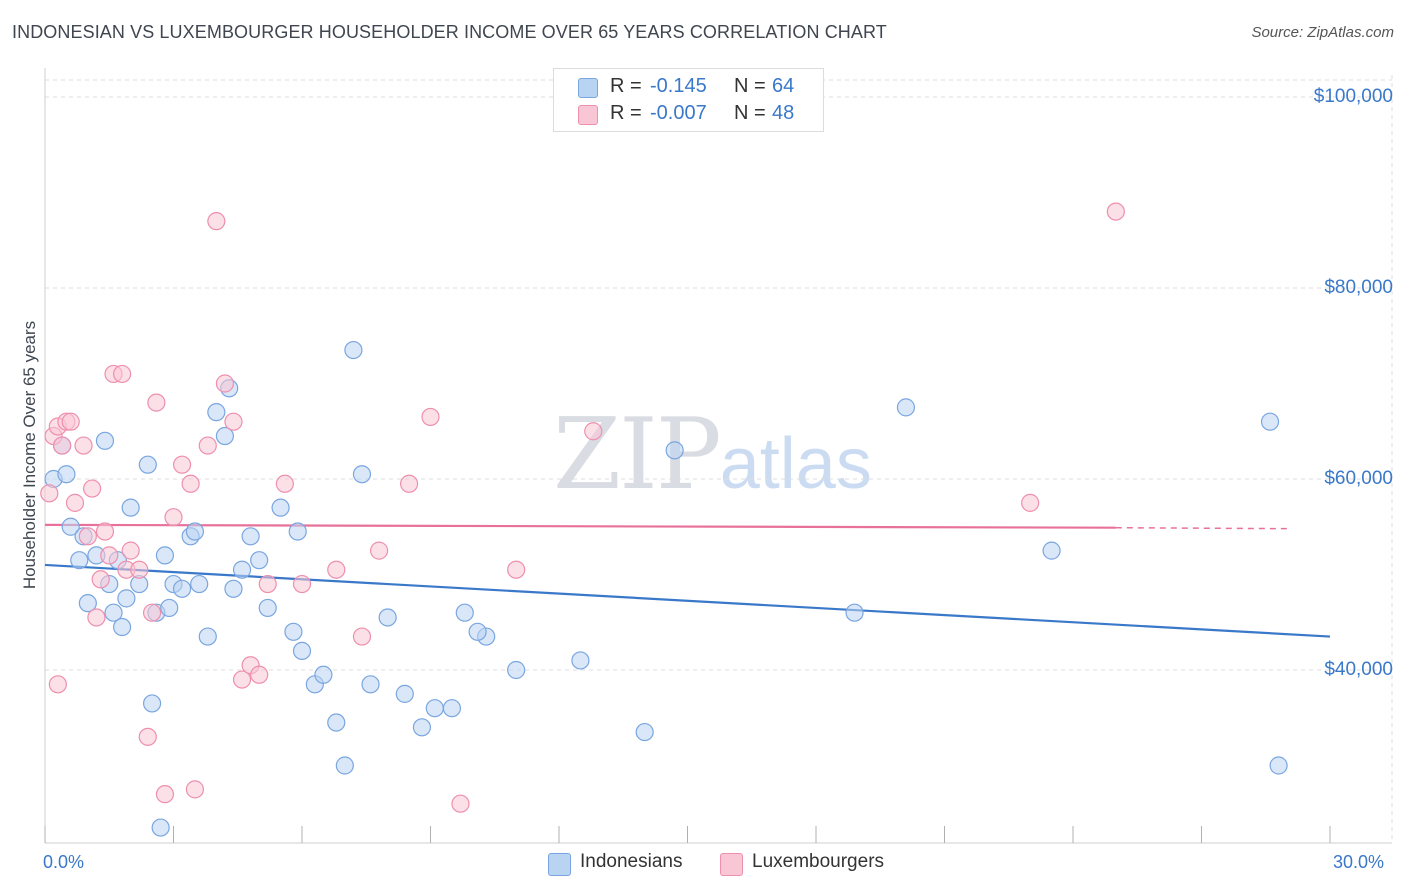 This screenshot has width=1406, height=892. I want to click on legend-label-luxembourgers: Luxembourgers, so click(818, 861).